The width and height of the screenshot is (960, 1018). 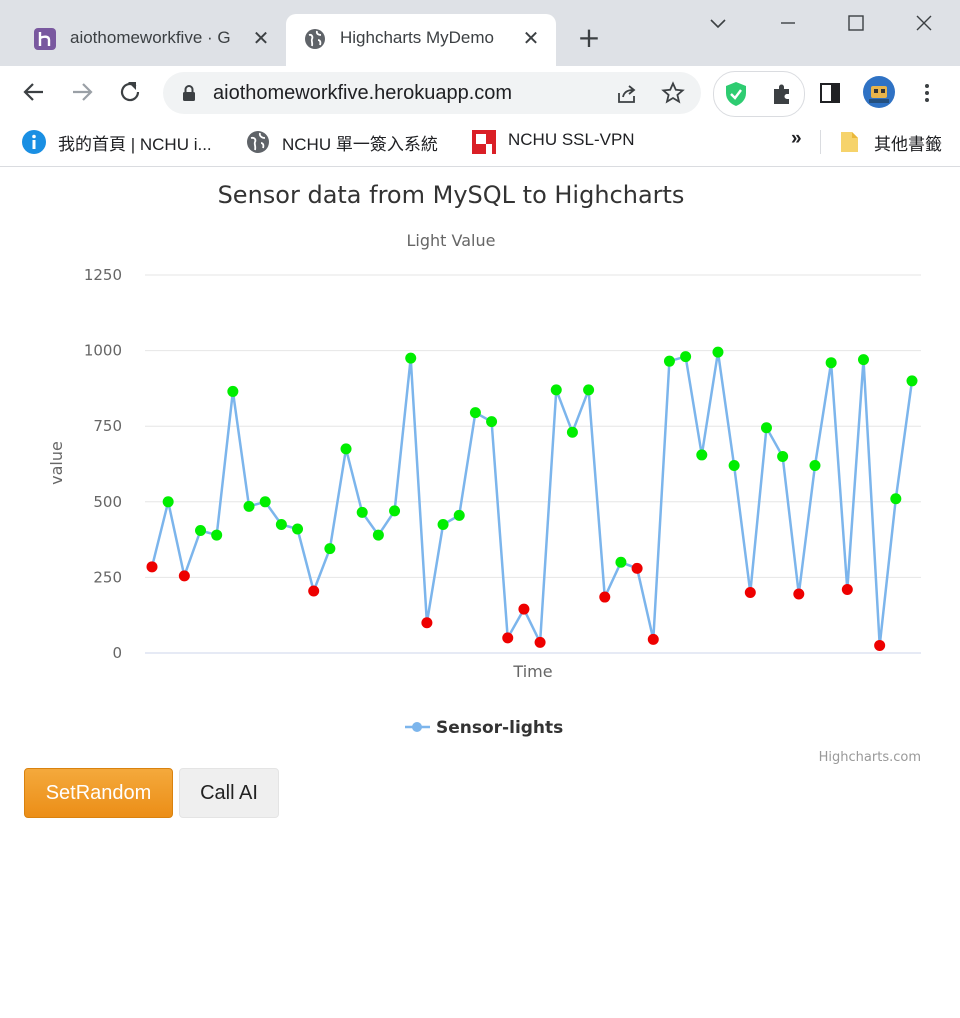 What do you see at coordinates (103, 464) in the screenshot?
I see `y-axis-labels: 0 250 500 750 1000 1250` at bounding box center [103, 464].